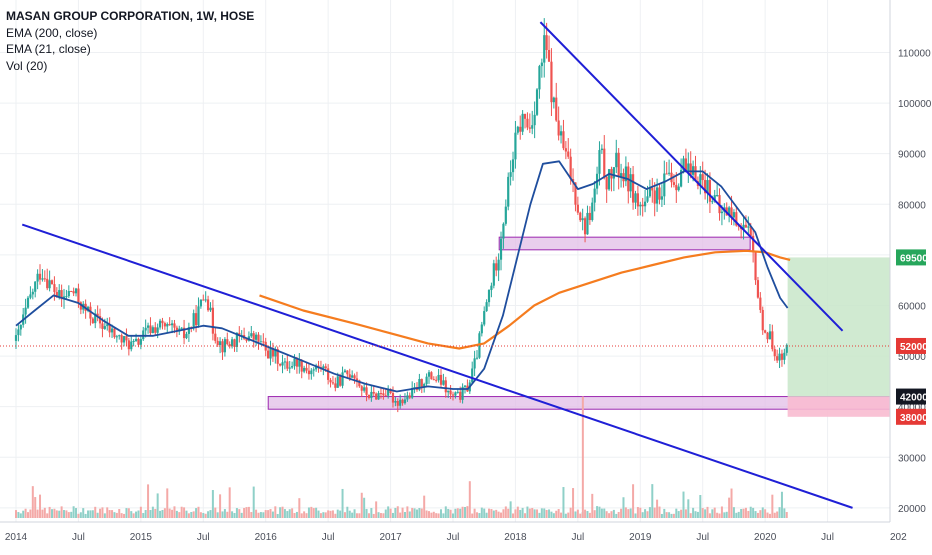 This screenshot has width=932, height=555. What do you see at coordinates (515, 537) in the screenshot?
I see `x-tick-label: 2018` at bounding box center [515, 537].